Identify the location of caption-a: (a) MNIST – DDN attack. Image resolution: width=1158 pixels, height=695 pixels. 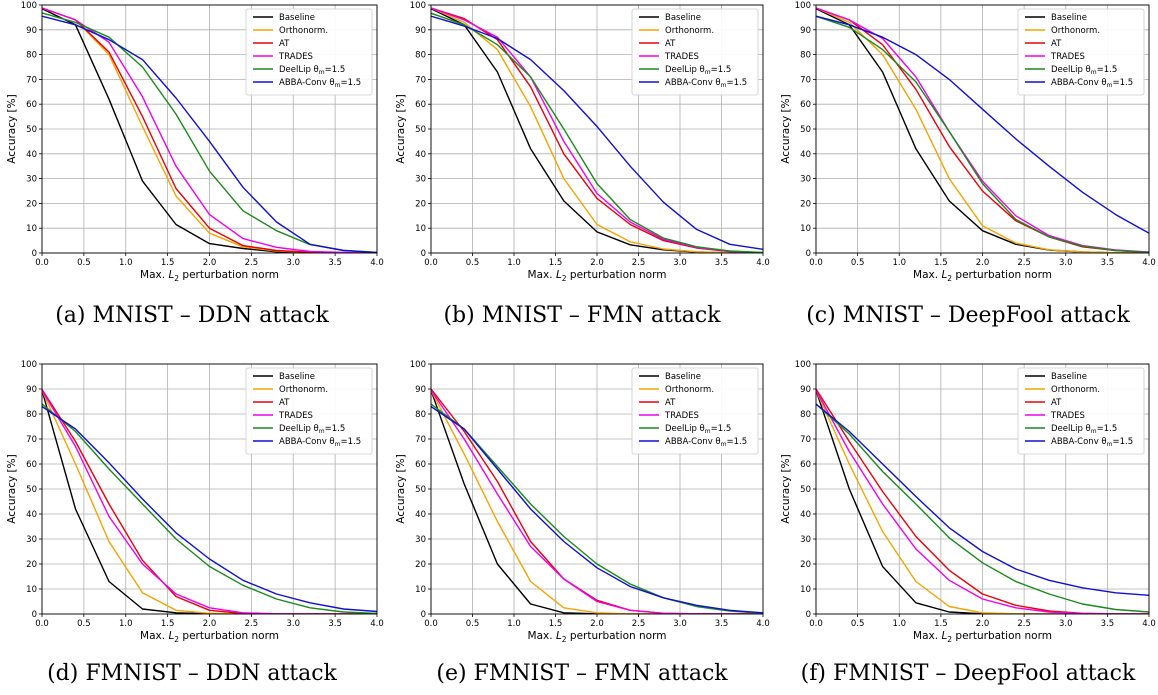
(192, 315).